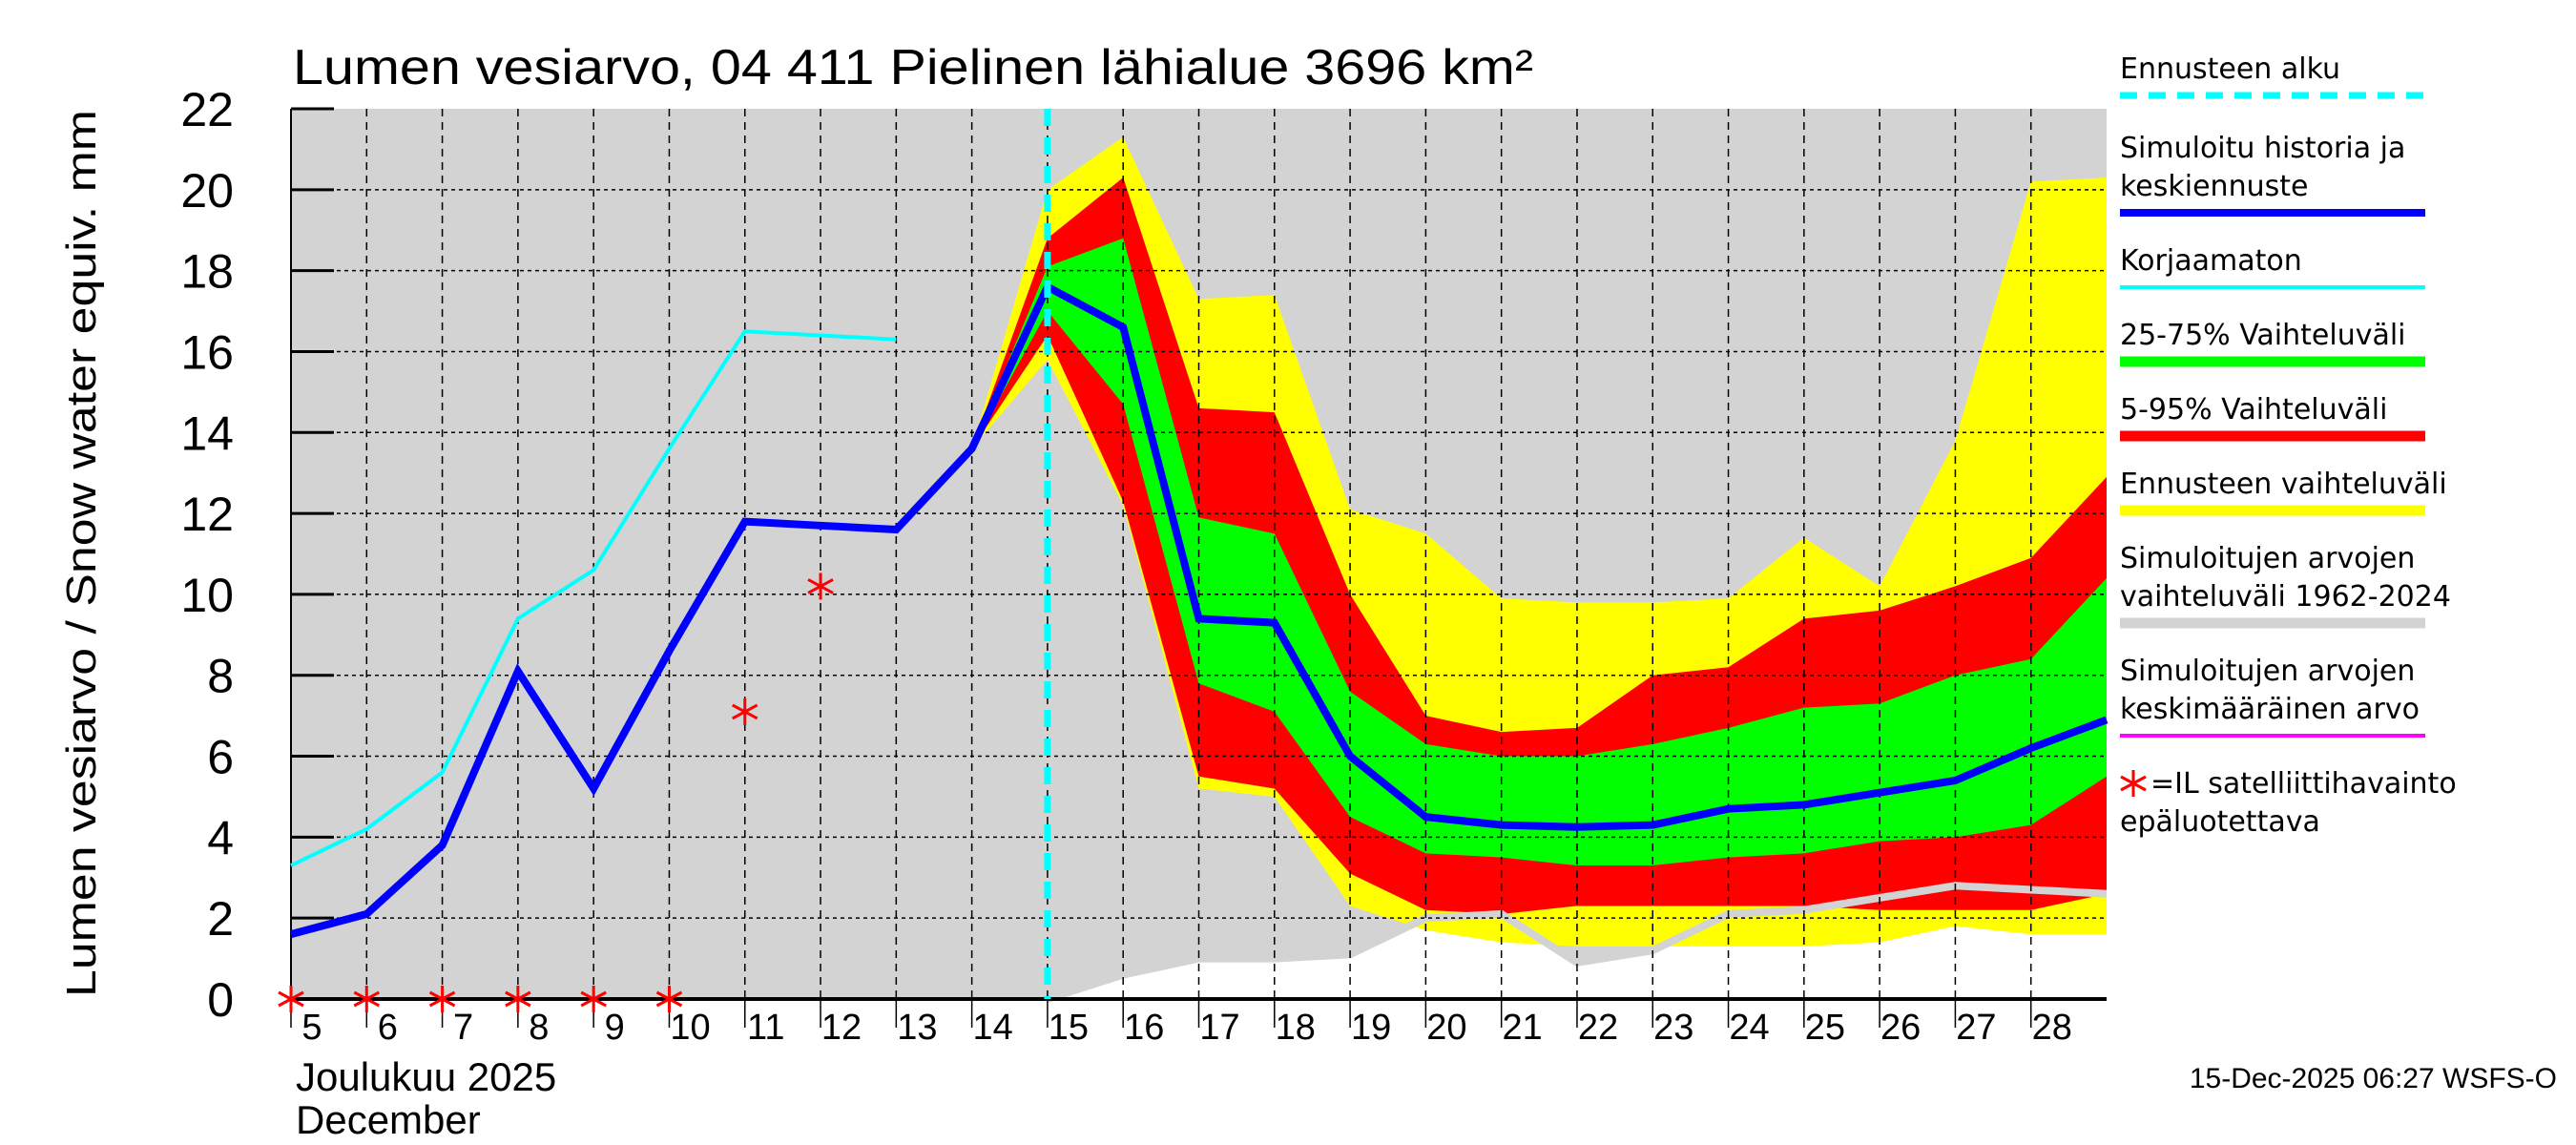  I want to click on legend-item: =IL satelliittihavainto epäluotettava, so click(2288, 803).